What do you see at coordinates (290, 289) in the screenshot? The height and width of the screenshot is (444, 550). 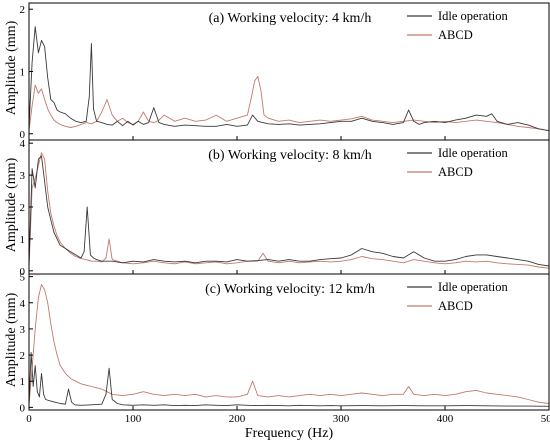 I see `panel-title: (c) Working velocity: 12 km/h` at bounding box center [290, 289].